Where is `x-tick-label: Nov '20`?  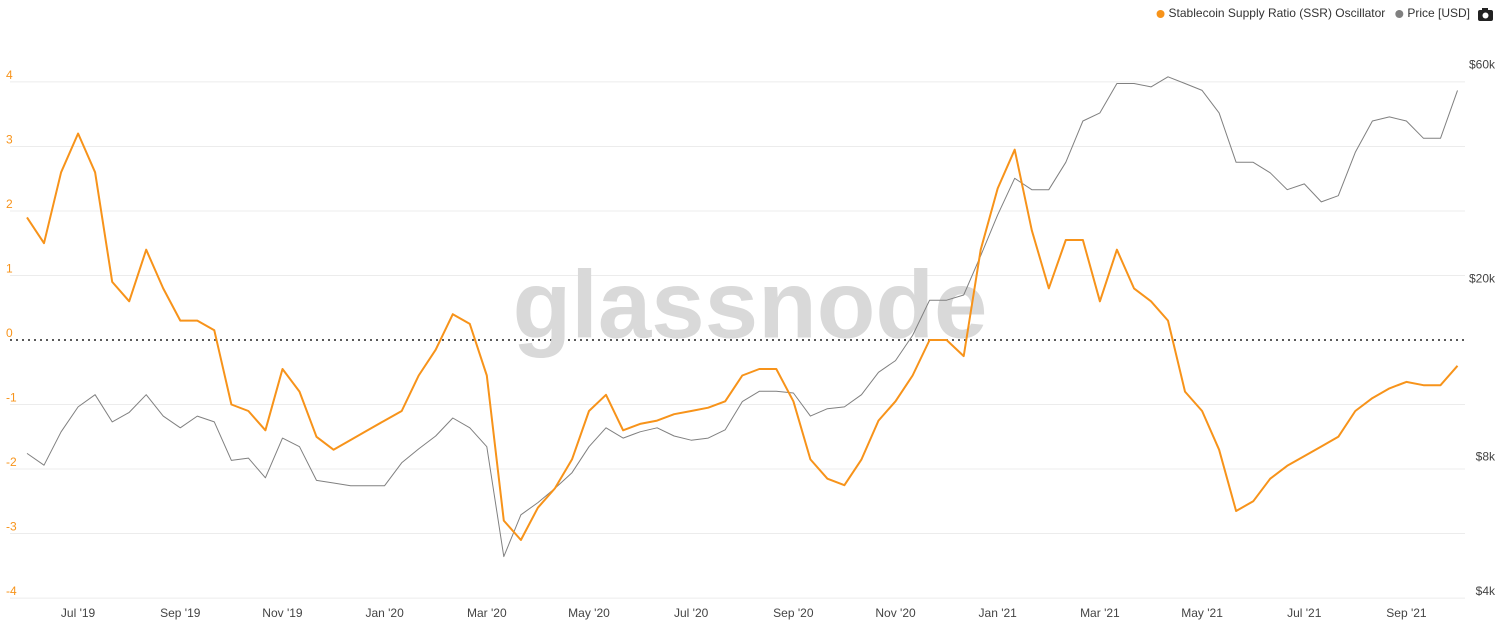
x-tick-label: Nov '20 is located at coordinates (895, 613).